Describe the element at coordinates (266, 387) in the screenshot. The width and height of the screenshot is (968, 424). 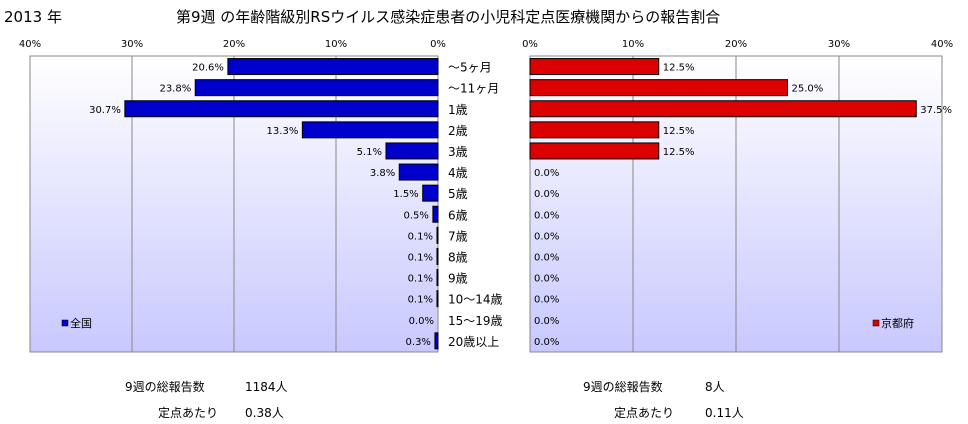
I see `national-total-value: 1184人` at that location.